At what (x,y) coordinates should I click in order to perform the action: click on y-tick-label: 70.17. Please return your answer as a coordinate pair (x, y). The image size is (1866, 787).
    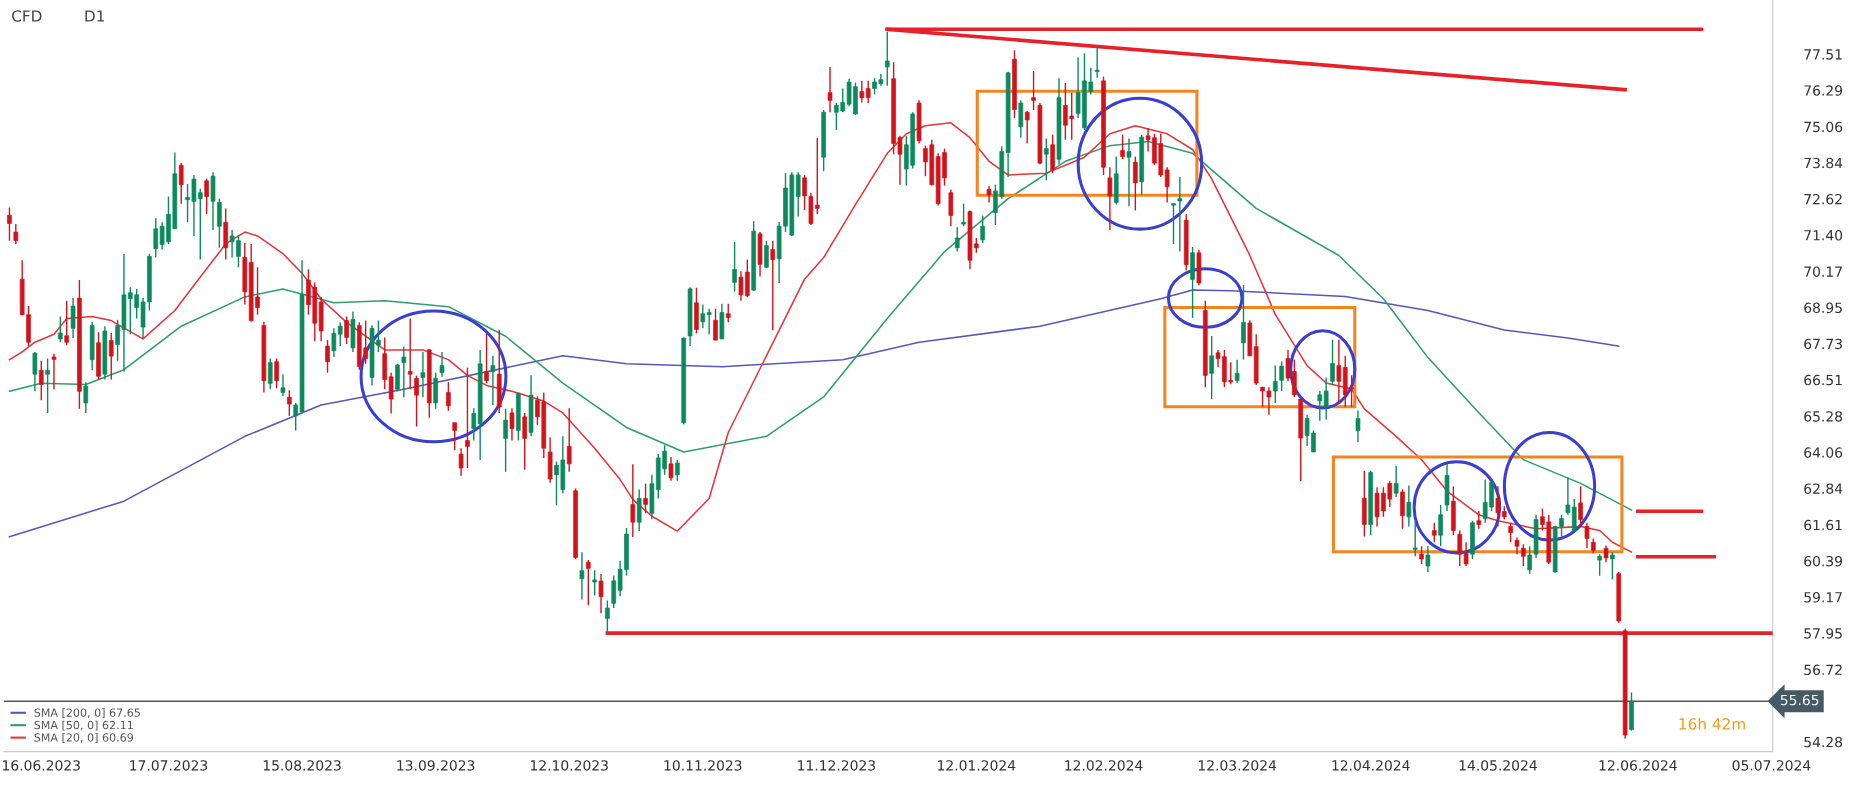
    Looking at the image, I should click on (1823, 271).